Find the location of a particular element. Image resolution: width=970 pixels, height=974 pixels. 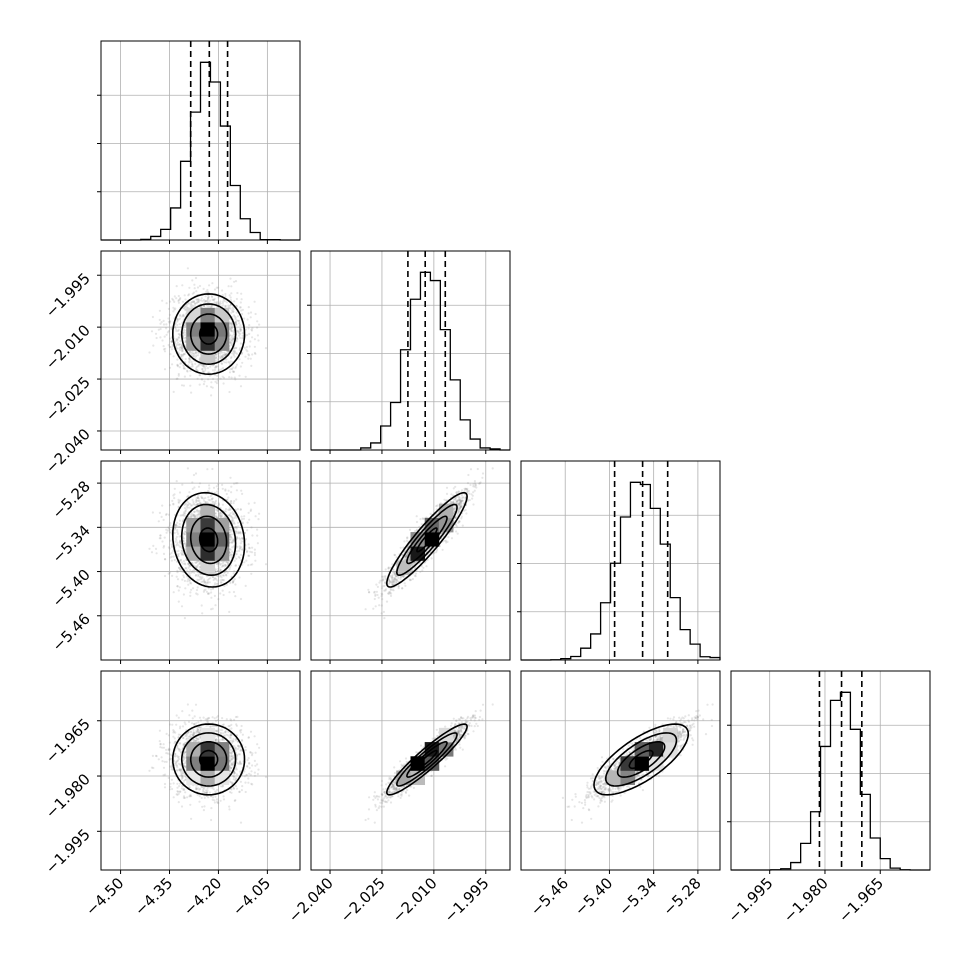

ytick-label-2-0: −5.46 is located at coordinates (71, 632).